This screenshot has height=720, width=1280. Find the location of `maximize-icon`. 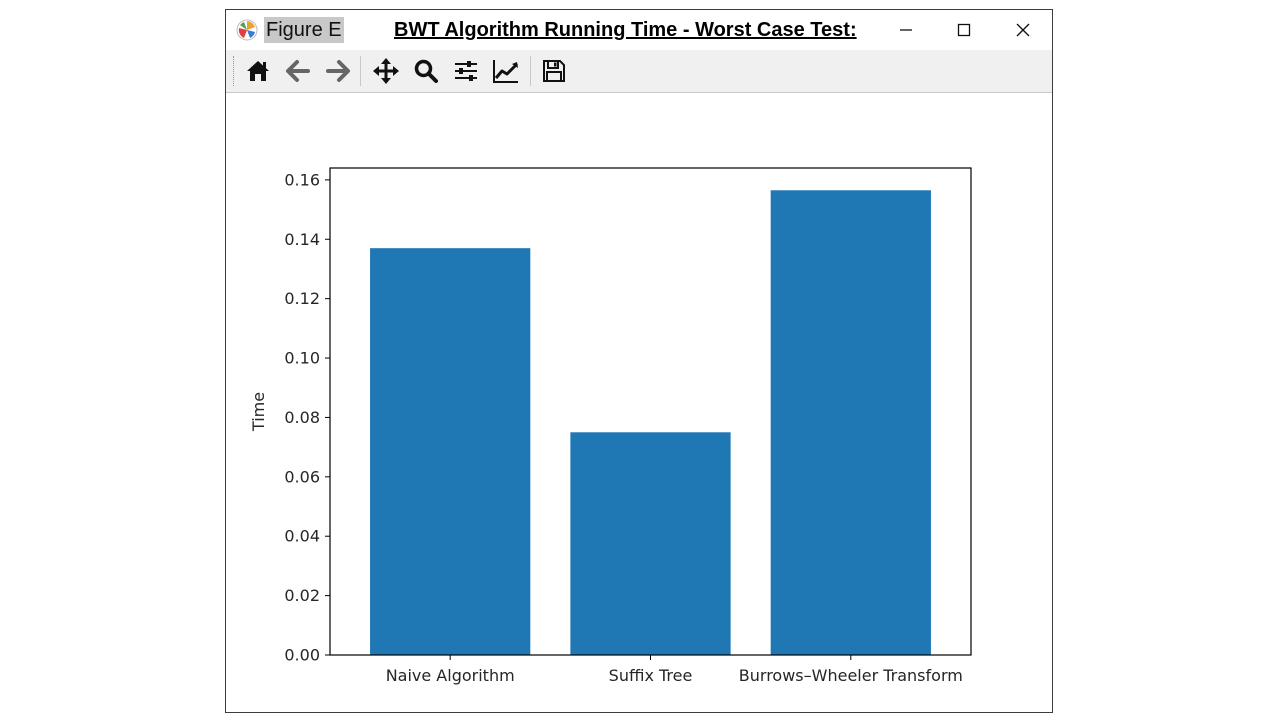

maximize-icon is located at coordinates (964, 30).